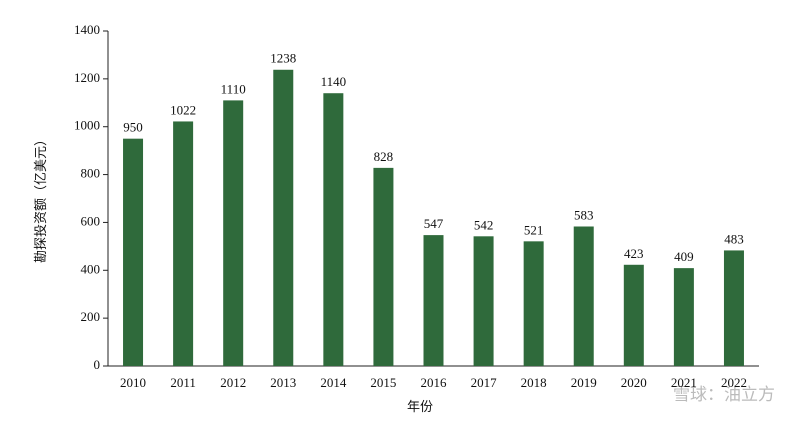 This screenshot has width=800, height=421. What do you see at coordinates (40, 198) in the screenshot?
I see `y-axis-label: 勘探投资额（亿美元）` at bounding box center [40, 198].